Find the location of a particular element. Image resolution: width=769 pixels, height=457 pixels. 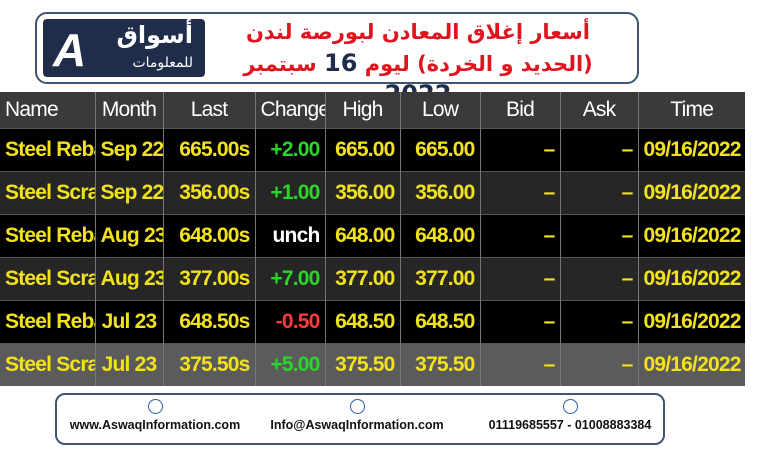

column-header: Change is located at coordinates (289, 110).